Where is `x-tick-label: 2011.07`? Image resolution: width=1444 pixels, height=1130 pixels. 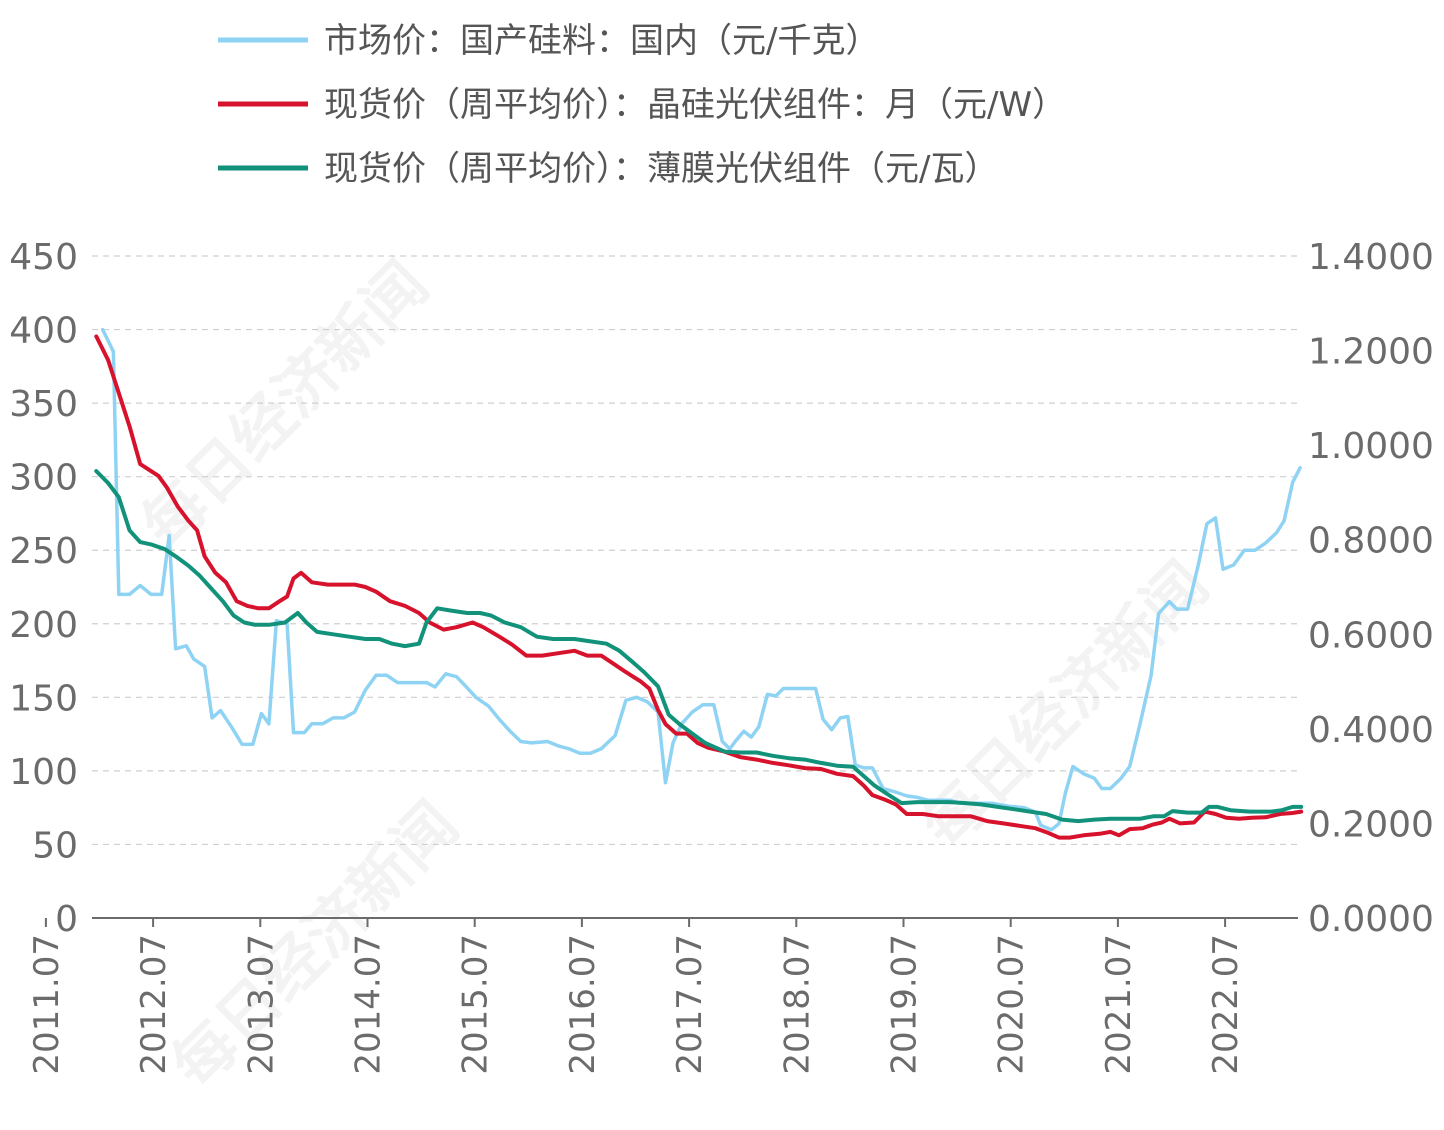
x-tick-label: 2011.07 is located at coordinates (47, 1004).